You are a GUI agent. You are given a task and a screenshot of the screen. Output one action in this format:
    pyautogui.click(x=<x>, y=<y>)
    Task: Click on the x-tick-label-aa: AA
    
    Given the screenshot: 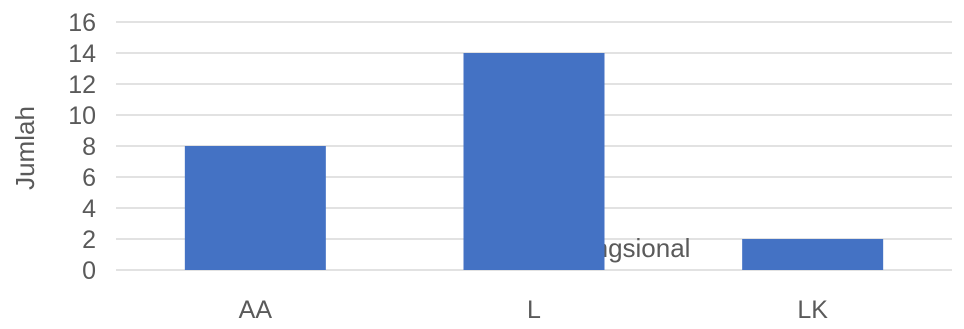 What is the action you would take?
    pyautogui.click(x=256, y=310)
    